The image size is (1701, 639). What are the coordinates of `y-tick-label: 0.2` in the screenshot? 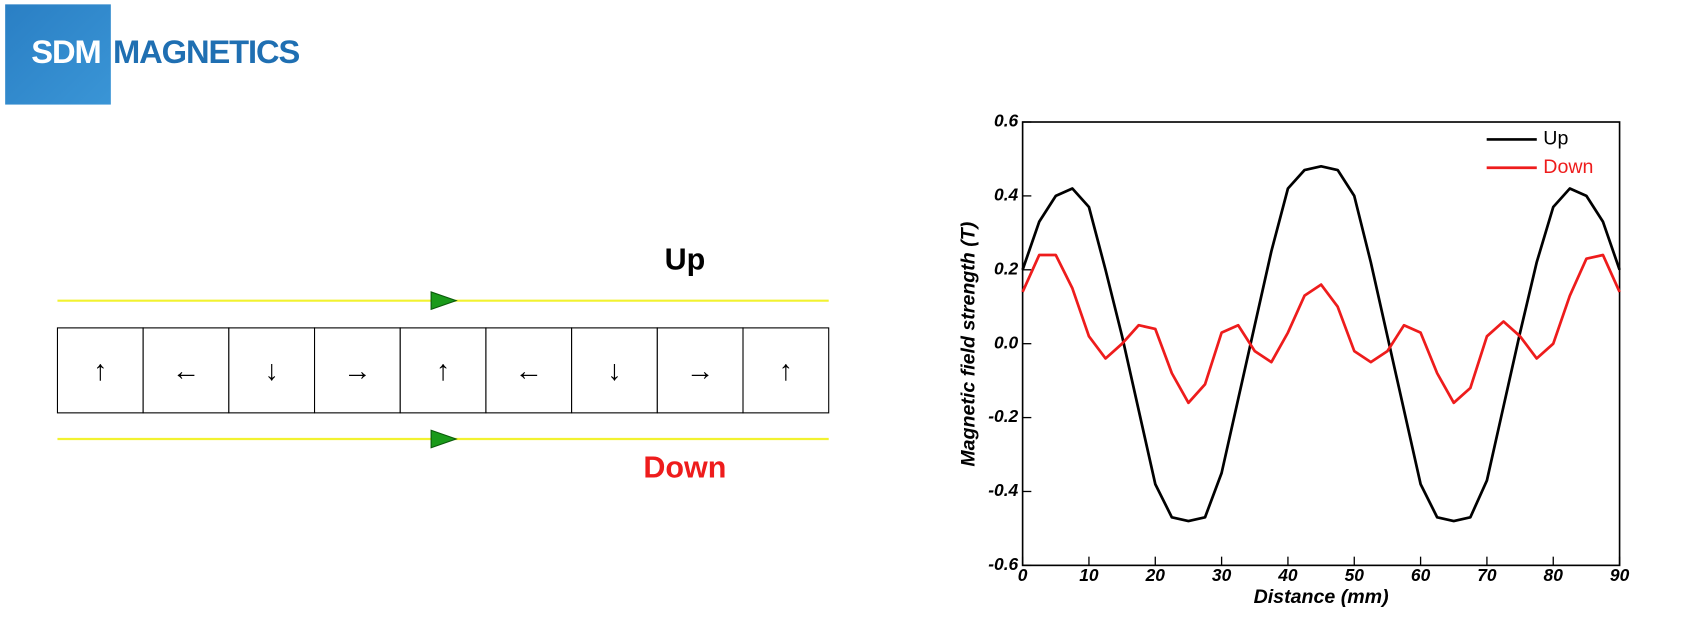 It's located at (1006, 268).